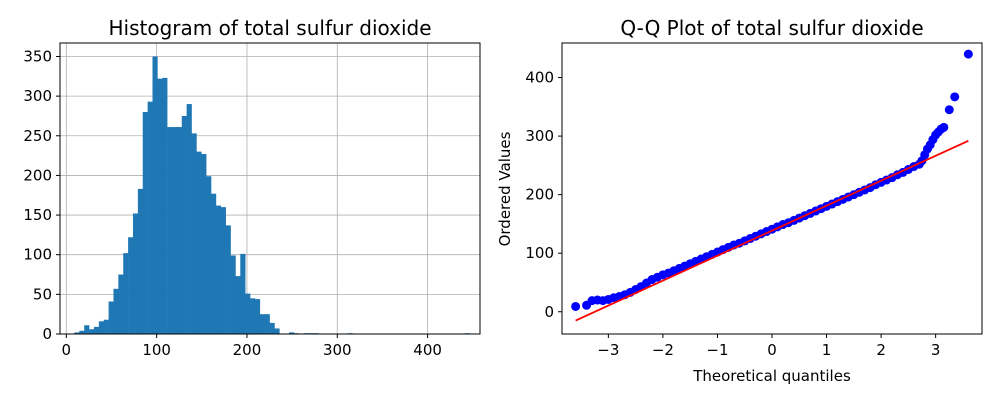 This screenshot has width=1000, height=400. I want to click on qq-x-tick-label: 1, so click(827, 350).